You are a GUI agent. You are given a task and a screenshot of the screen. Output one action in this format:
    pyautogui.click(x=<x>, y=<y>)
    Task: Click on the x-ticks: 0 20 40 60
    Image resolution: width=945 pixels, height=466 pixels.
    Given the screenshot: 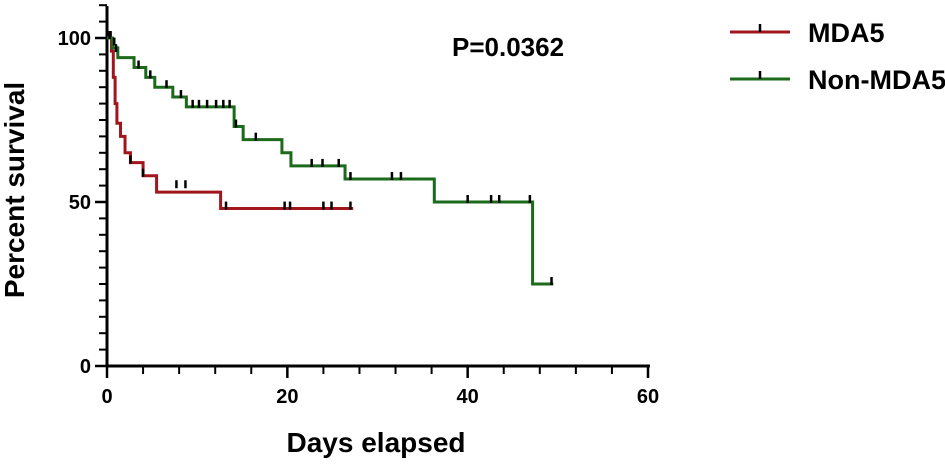 What is the action you would take?
    pyautogui.click(x=380, y=387)
    